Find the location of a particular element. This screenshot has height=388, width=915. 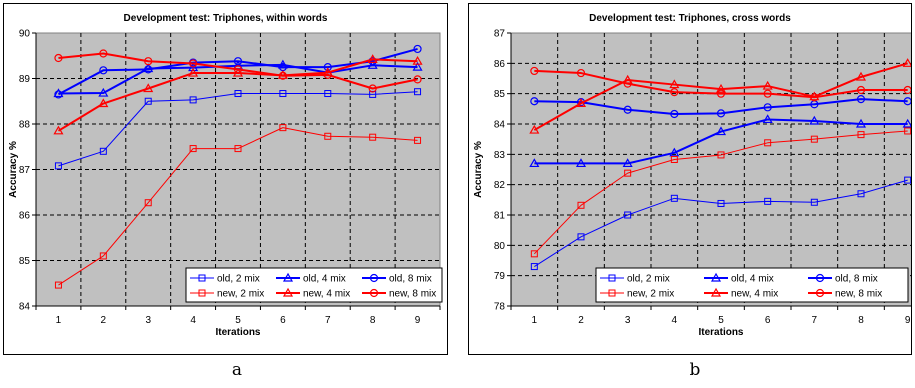

y-tick-label: 88 is located at coordinates (25, 125).